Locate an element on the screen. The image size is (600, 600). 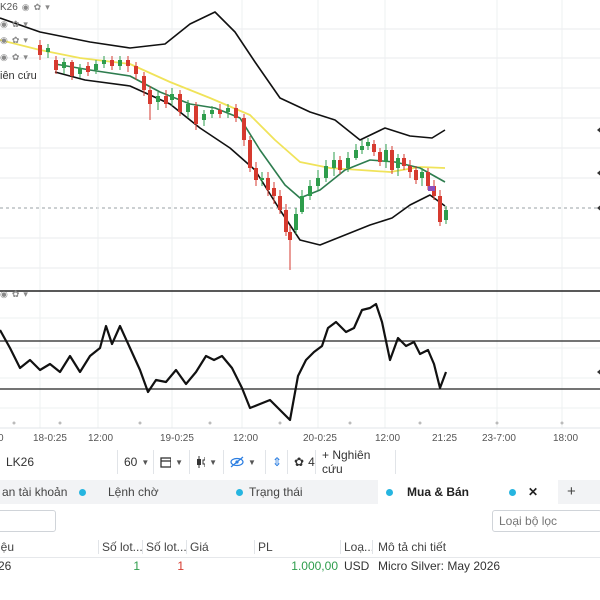
column-header-pl: PL is located at coordinates (265, 547).